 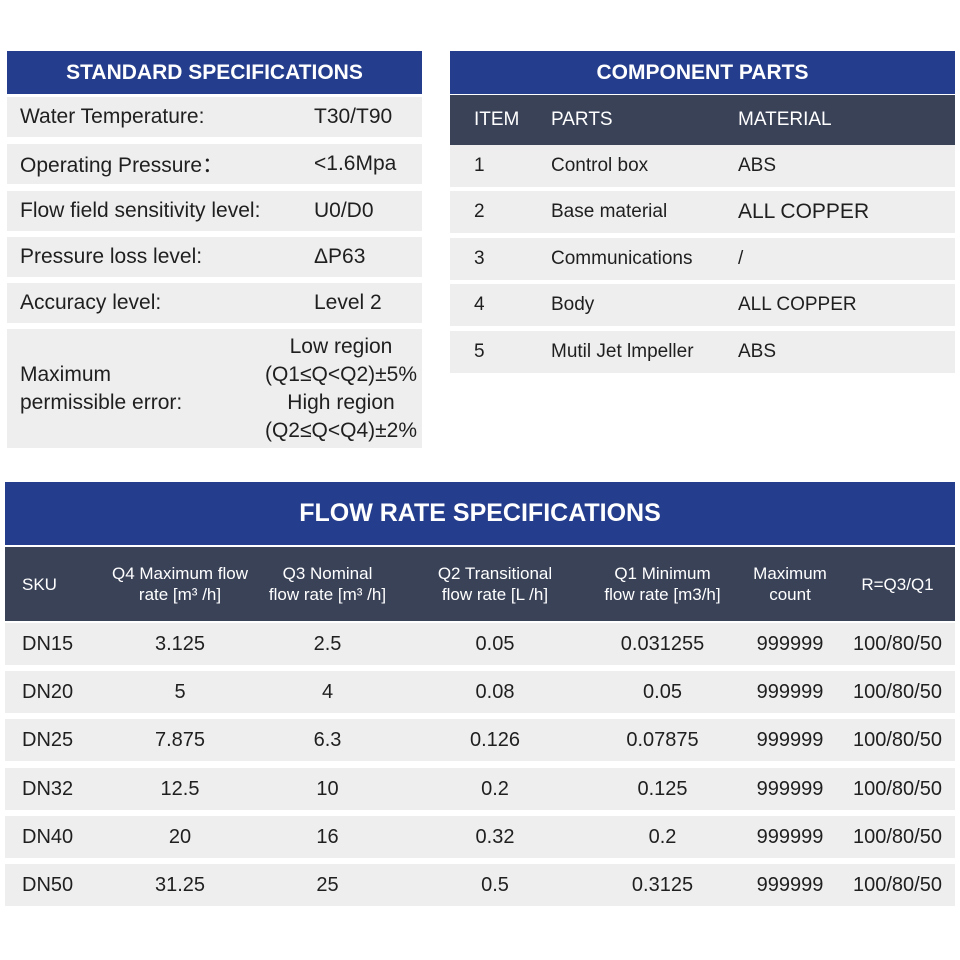 What do you see at coordinates (101, 388) in the screenshot?
I see `spec-label: Maximum permissible error:` at bounding box center [101, 388].